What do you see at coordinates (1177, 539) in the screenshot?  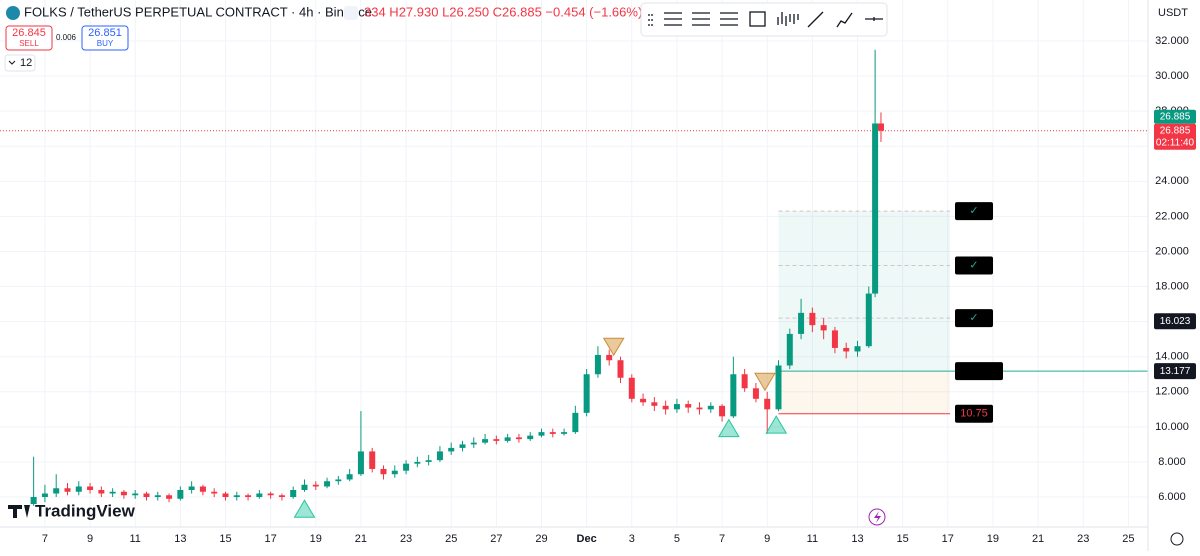 I see `settings-icon` at bounding box center [1177, 539].